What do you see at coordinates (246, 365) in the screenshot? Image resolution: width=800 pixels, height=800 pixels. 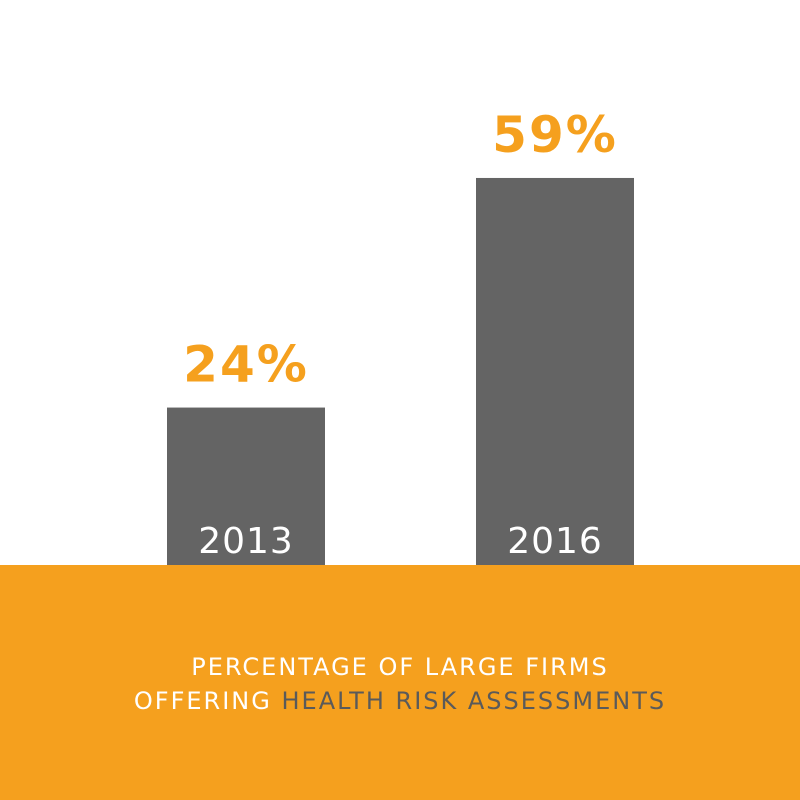 I see `value-label: 24%` at bounding box center [246, 365].